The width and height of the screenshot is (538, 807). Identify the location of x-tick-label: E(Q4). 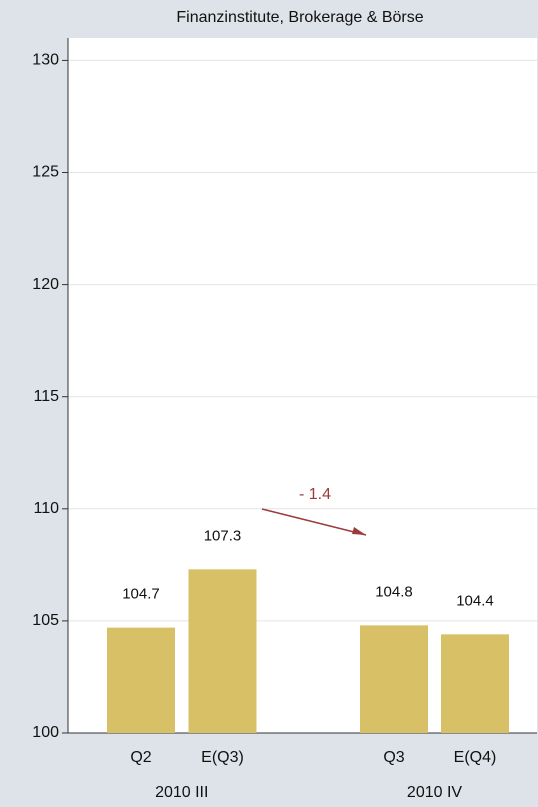
(475, 757).